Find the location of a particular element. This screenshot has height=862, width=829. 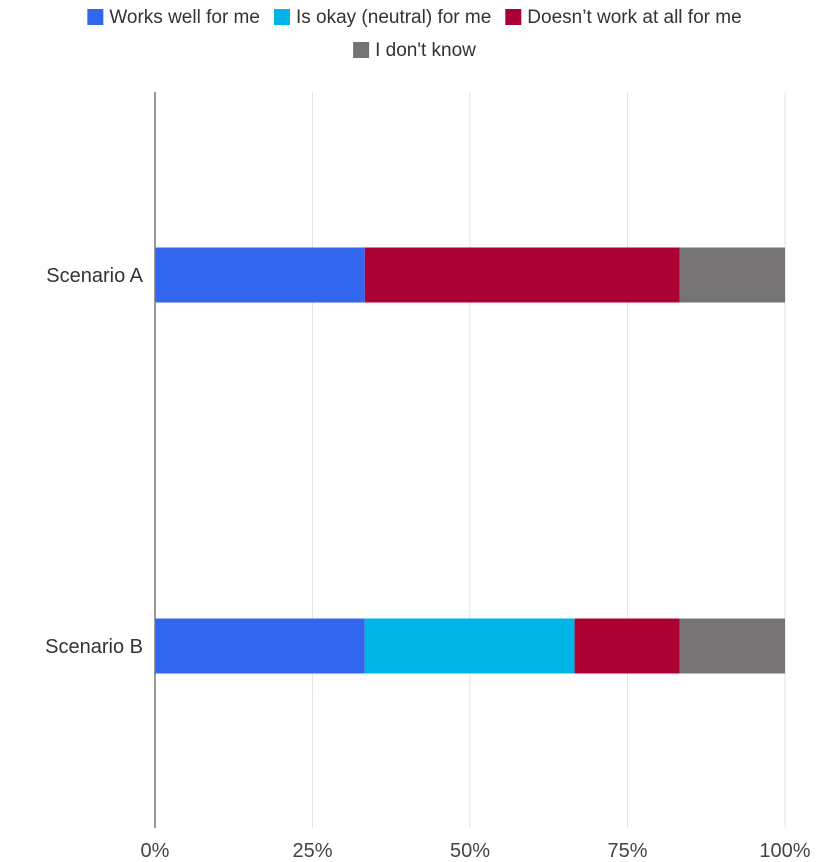

bar-scenario-b-is-okay-neutral-for-me is located at coordinates (469, 646).